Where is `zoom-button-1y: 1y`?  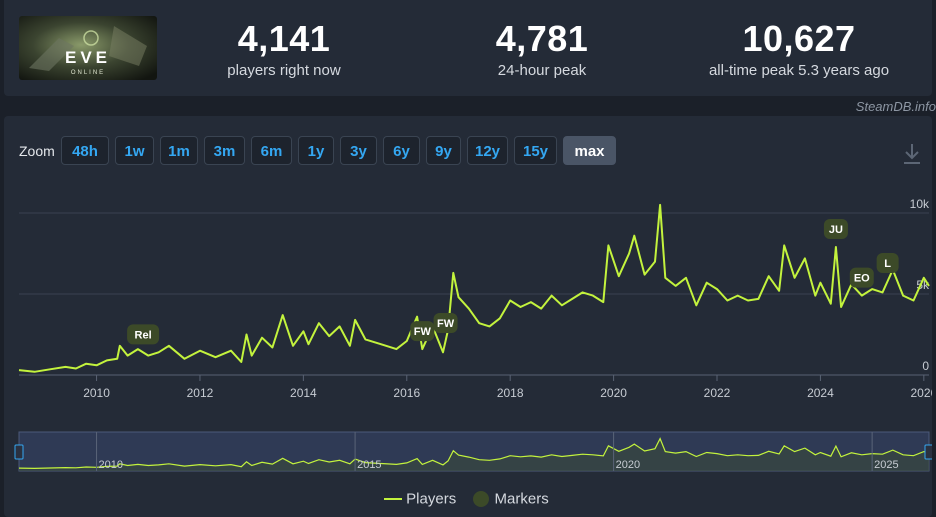 zoom-button-1y: 1y is located at coordinates (316, 150).